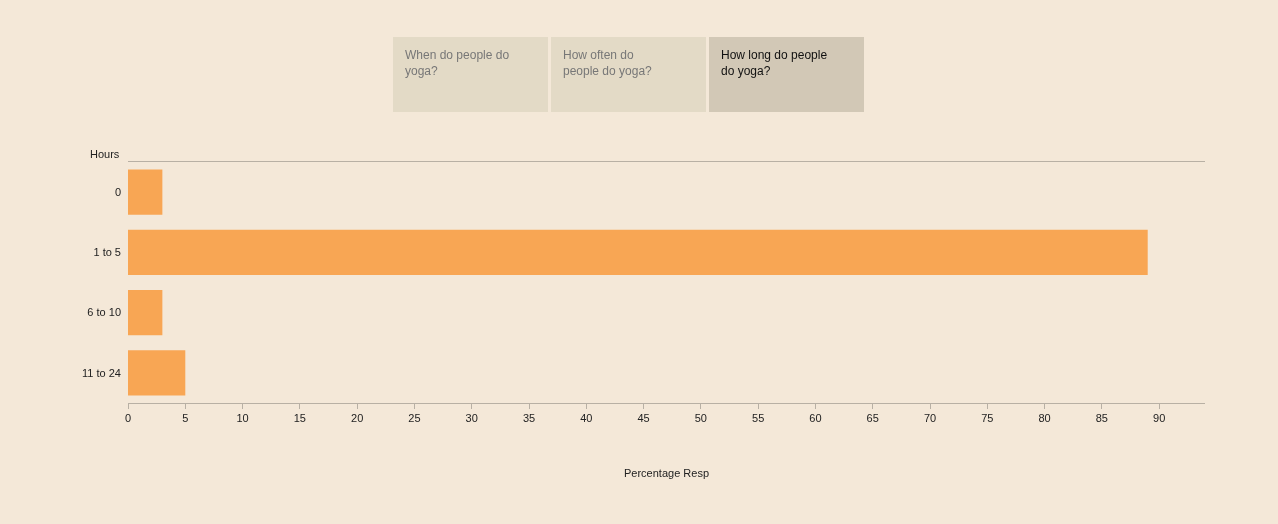 Image resolution: width=1278 pixels, height=524 pixels. Describe the element at coordinates (930, 418) in the screenshot. I see `x-tick-label: 70` at that location.